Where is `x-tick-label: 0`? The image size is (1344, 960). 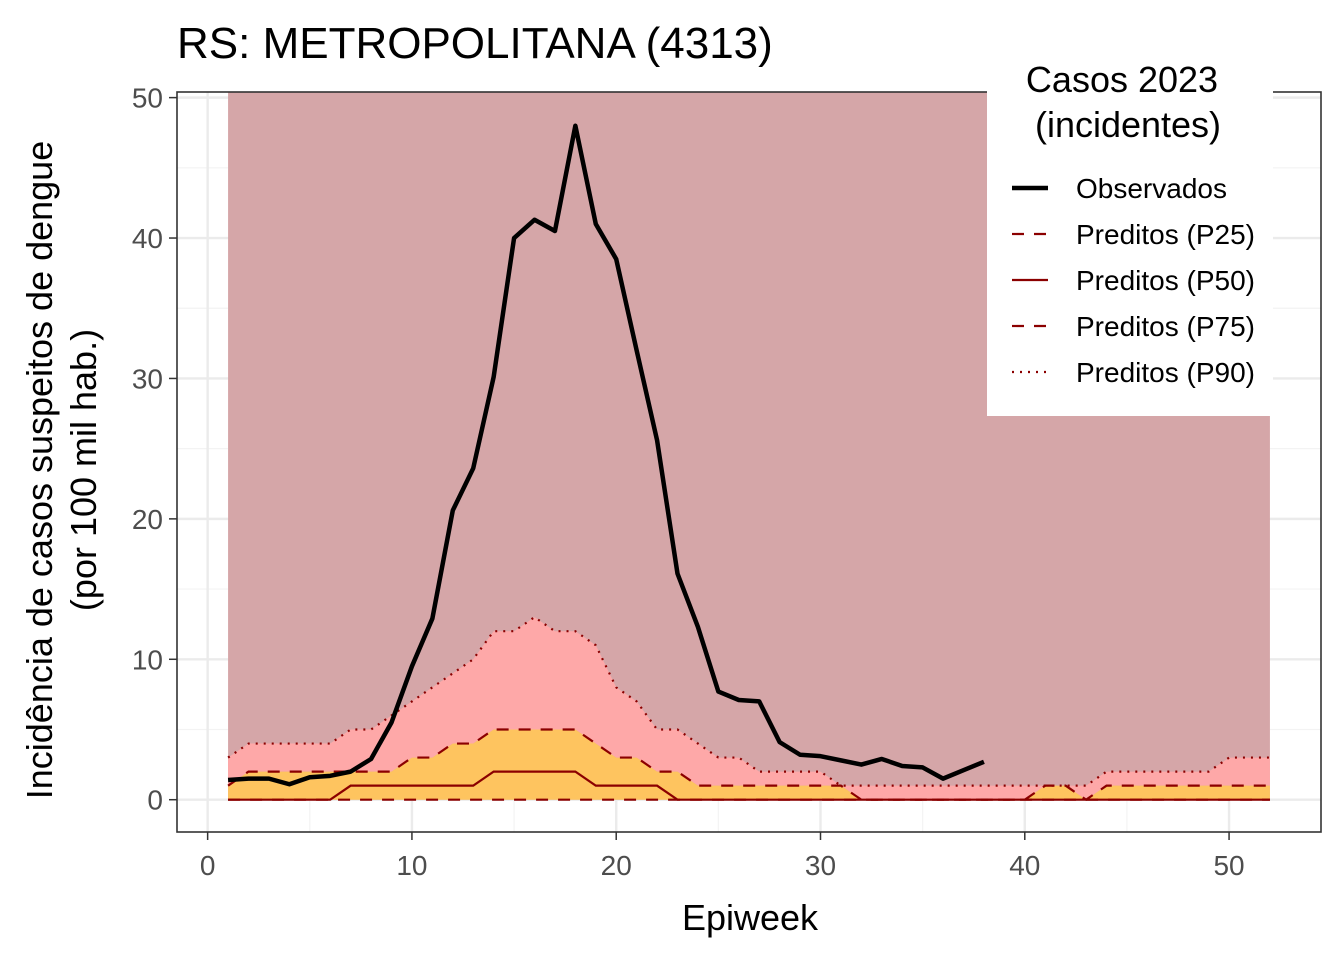 x-tick-label: 0 is located at coordinates (208, 865).